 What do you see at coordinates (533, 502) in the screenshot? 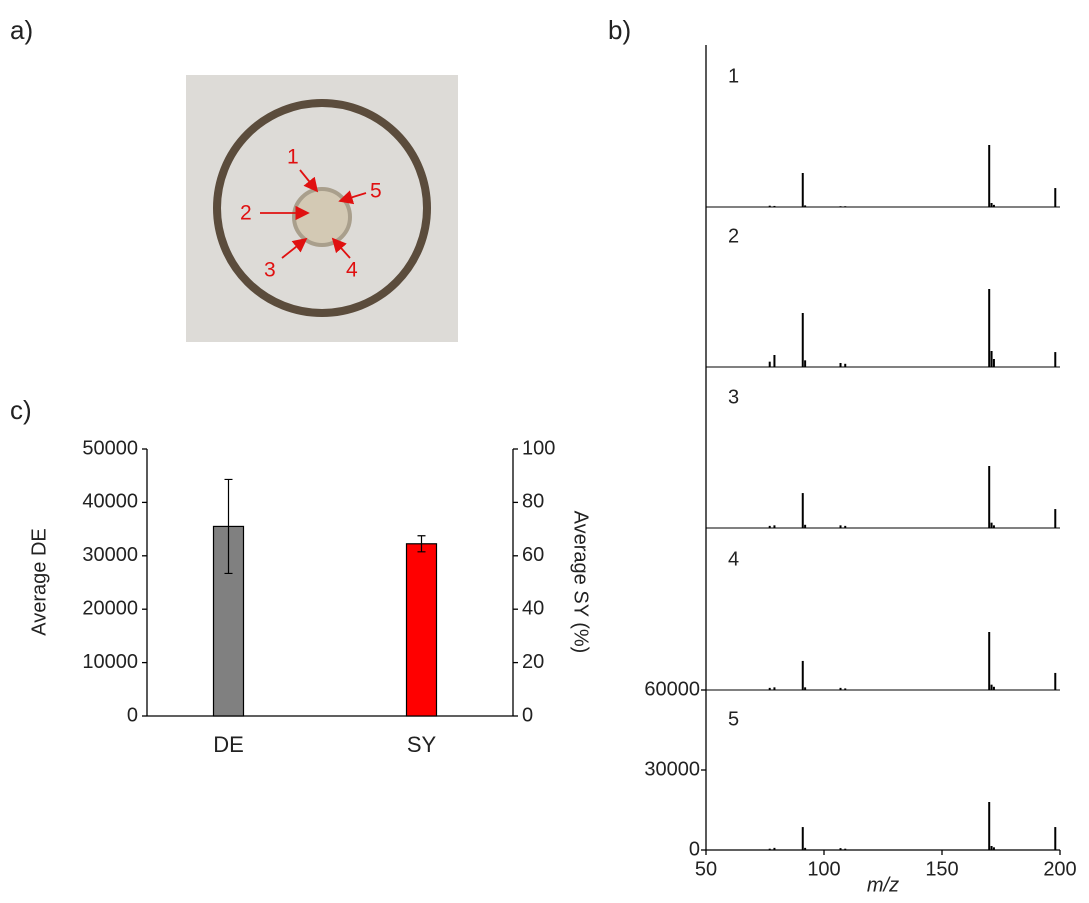
I see `y2-tick-label: 80` at bounding box center [533, 502].